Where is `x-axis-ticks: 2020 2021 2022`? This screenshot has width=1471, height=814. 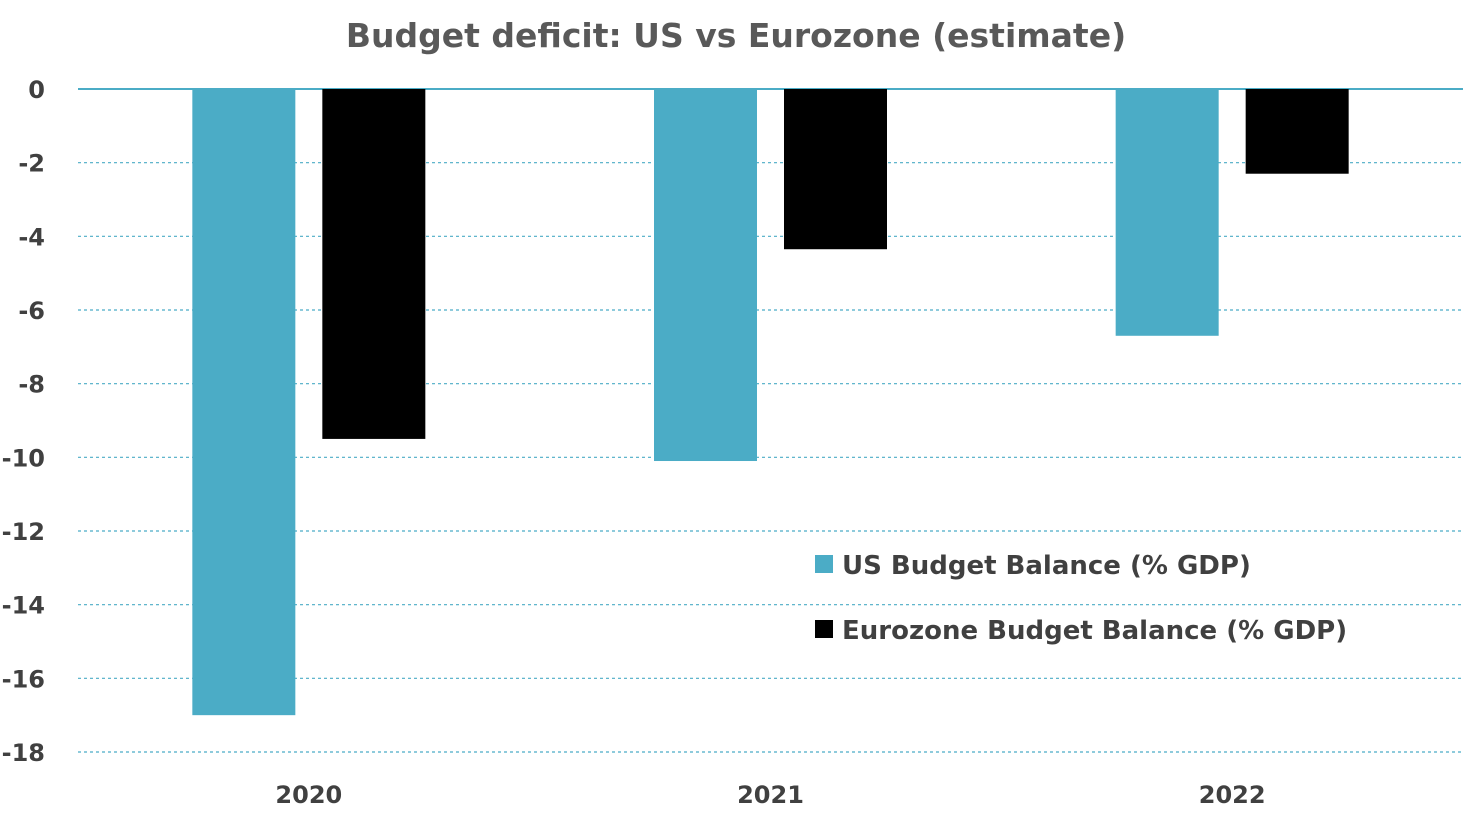
x-axis-ticks: 2020 2021 2022 is located at coordinates (770, 795).